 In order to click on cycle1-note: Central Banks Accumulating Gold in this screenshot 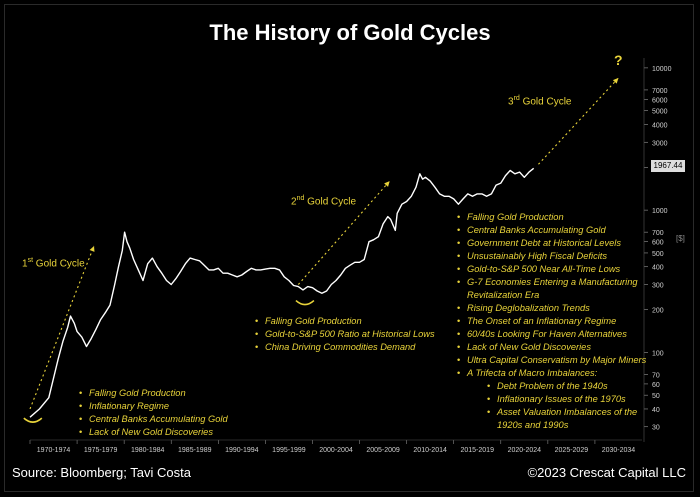, I will do `click(153, 419)`.